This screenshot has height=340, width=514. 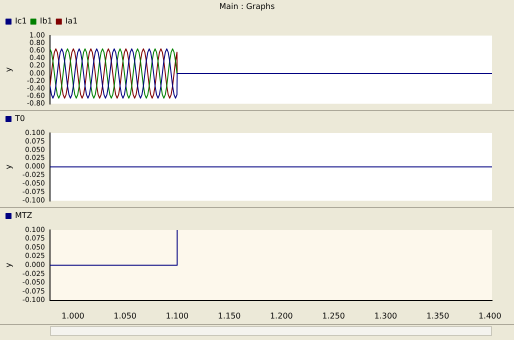 What do you see at coordinates (386, 315) in the screenshot?
I see `x-tick-label: 1.300` at bounding box center [386, 315].